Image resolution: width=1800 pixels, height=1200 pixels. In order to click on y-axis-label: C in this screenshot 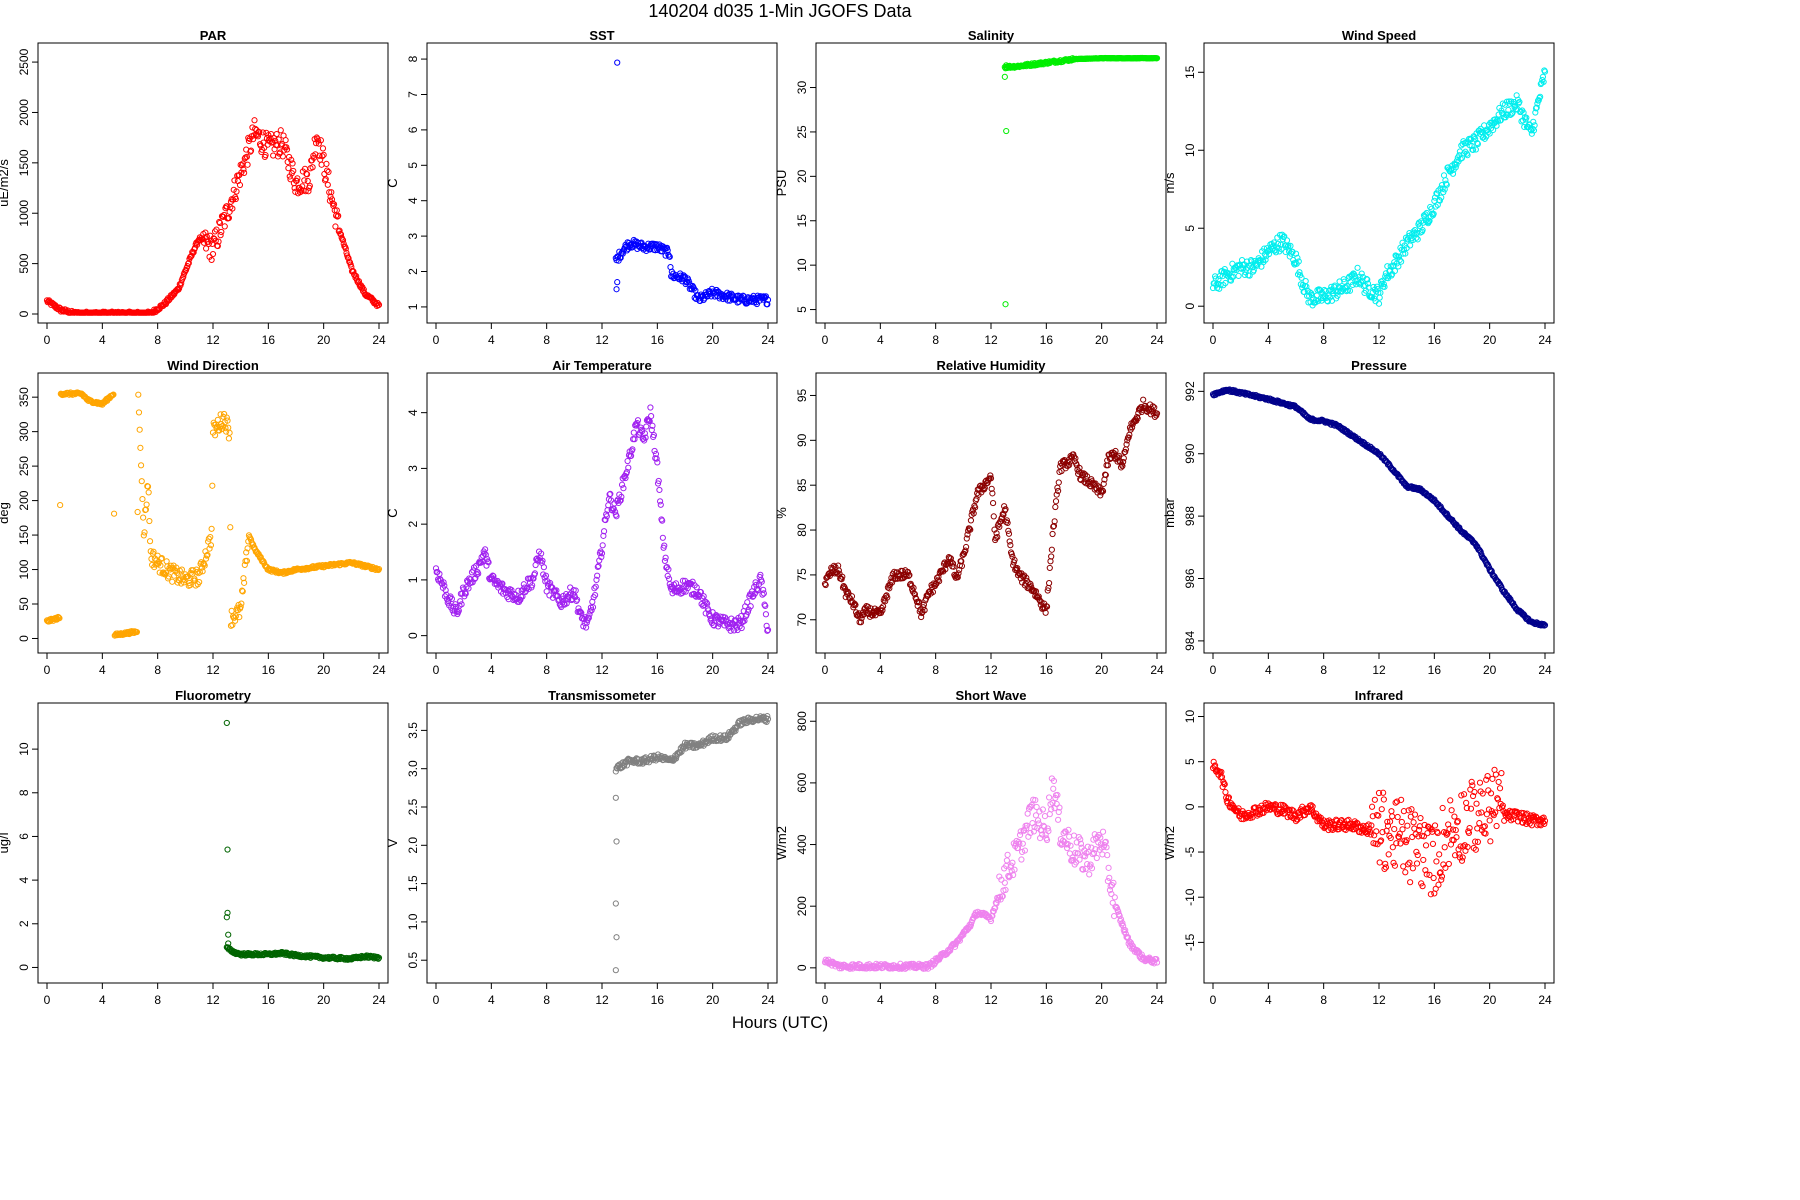, I will do `click(392, 512)`.